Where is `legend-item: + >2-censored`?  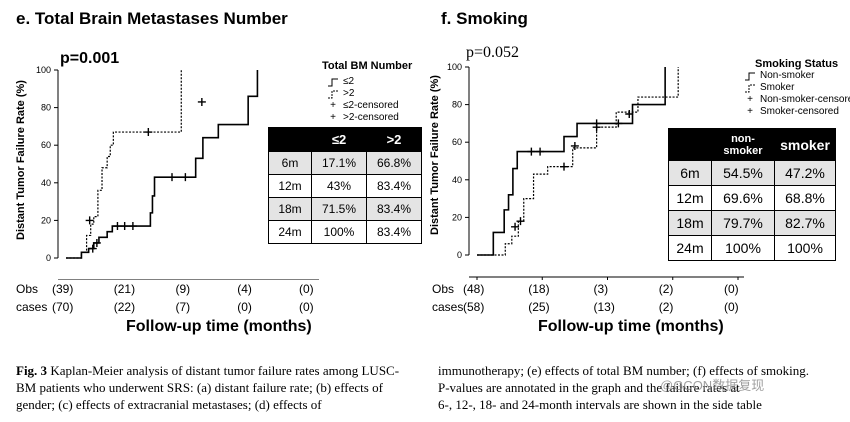
legend-item: + >2-censored is located at coordinates (363, 118).